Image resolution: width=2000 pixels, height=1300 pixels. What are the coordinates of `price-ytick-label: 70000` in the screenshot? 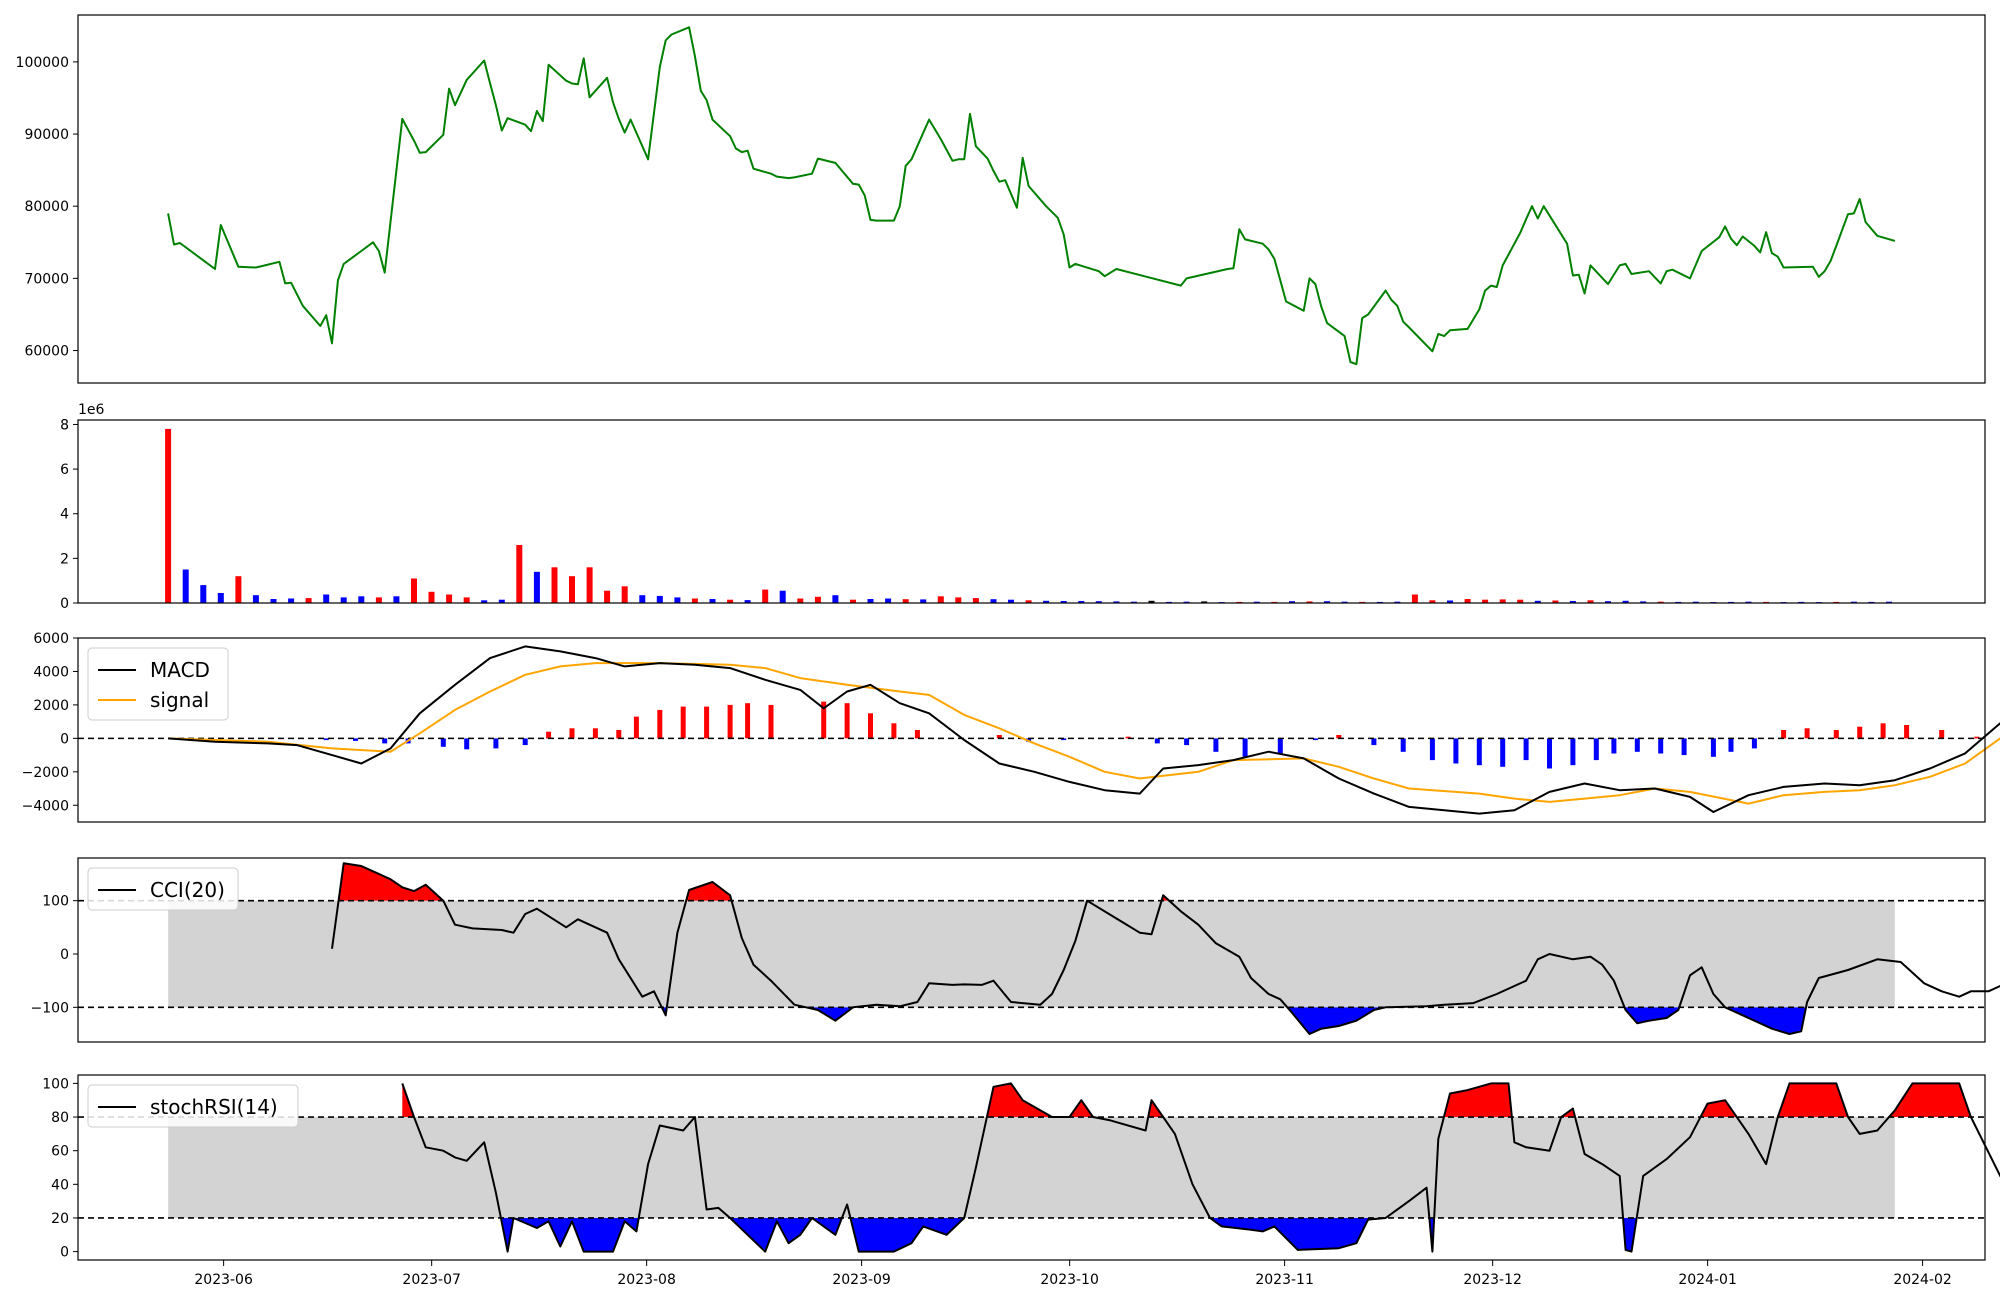 It's located at (46, 279).